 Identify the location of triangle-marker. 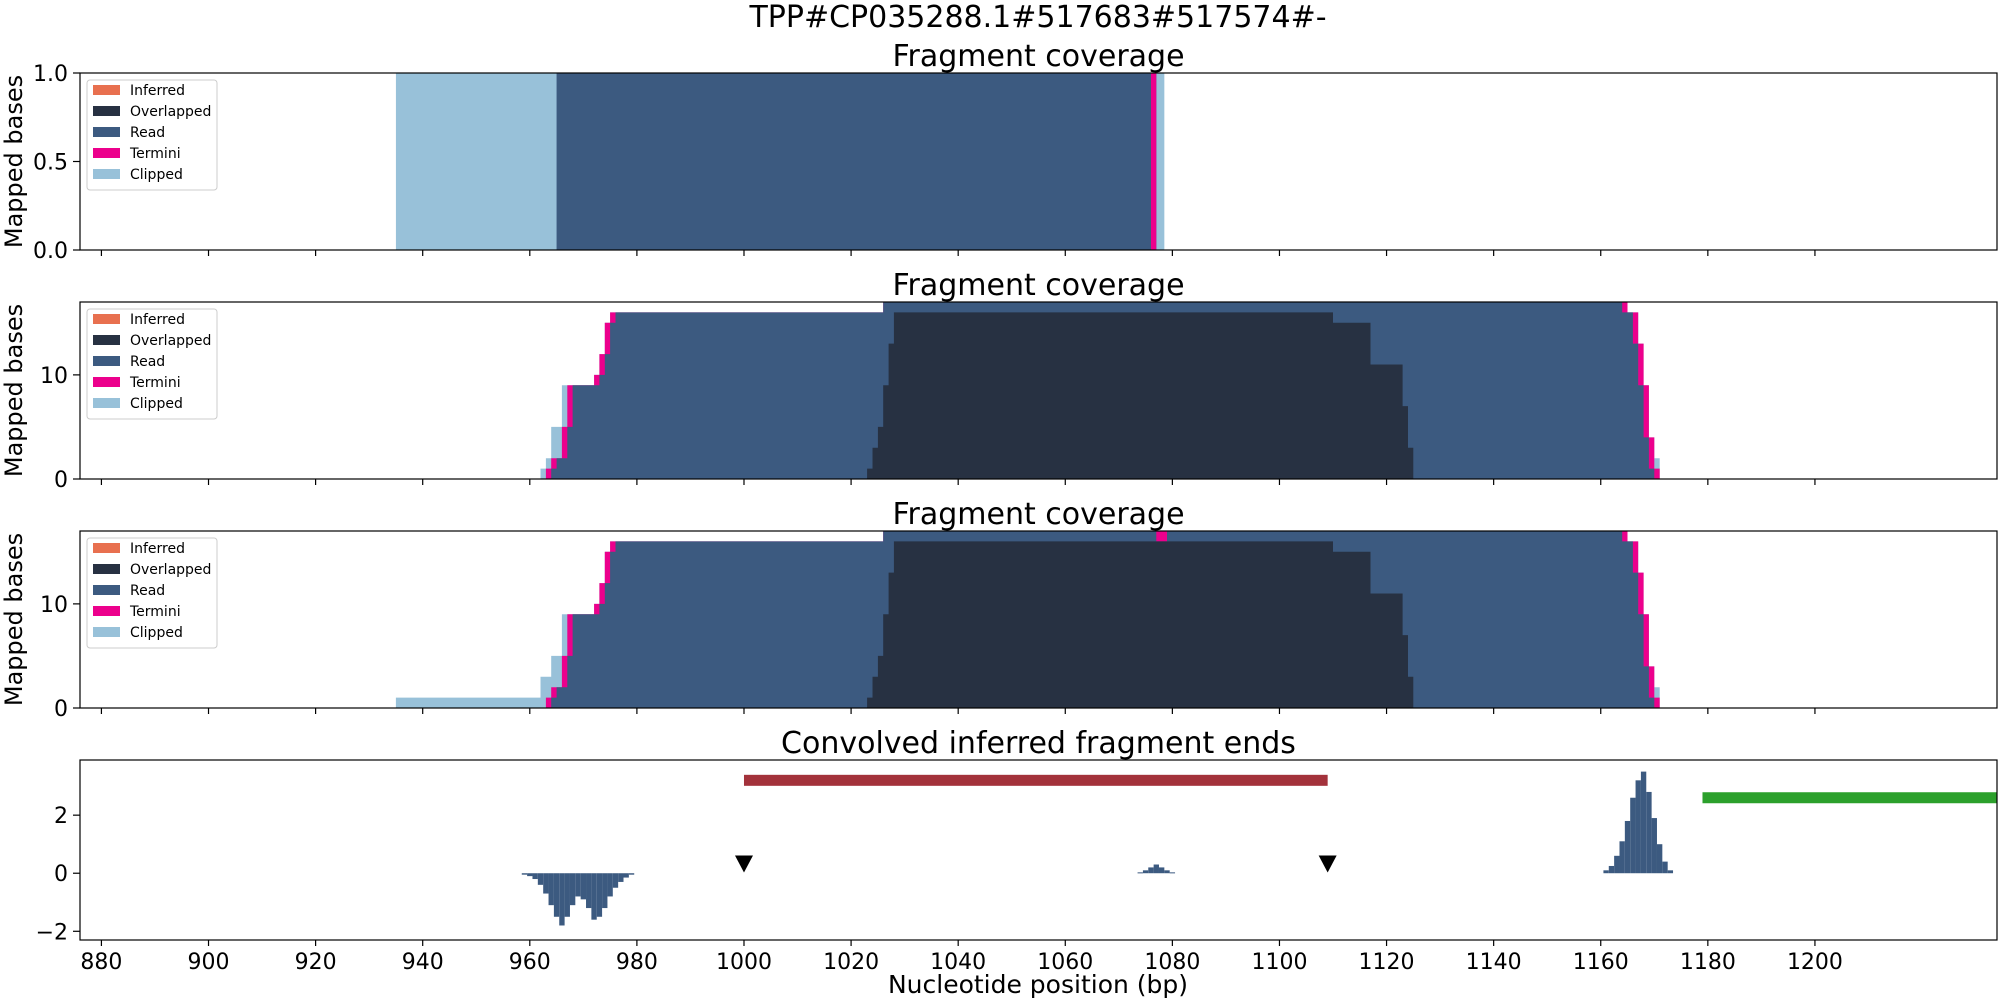
(743, 864).